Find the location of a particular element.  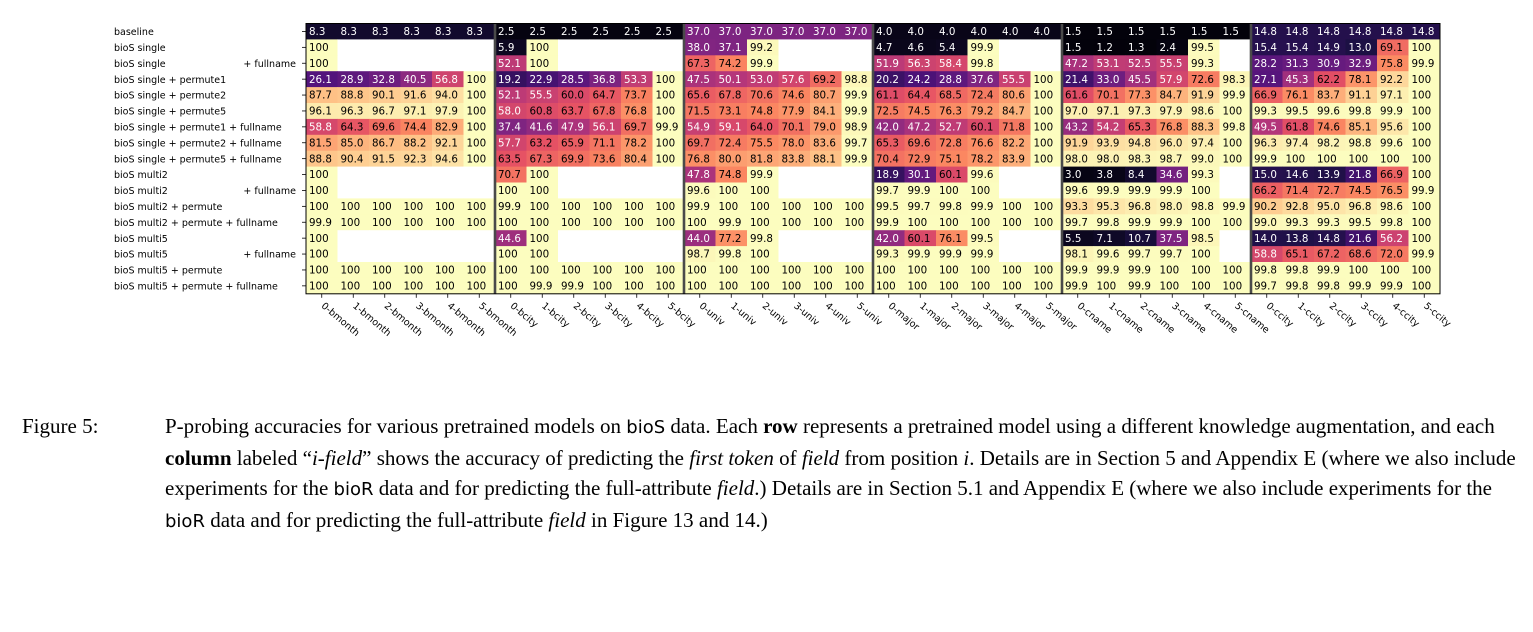

cell-value-label: 94.0 is located at coordinates (446, 96).